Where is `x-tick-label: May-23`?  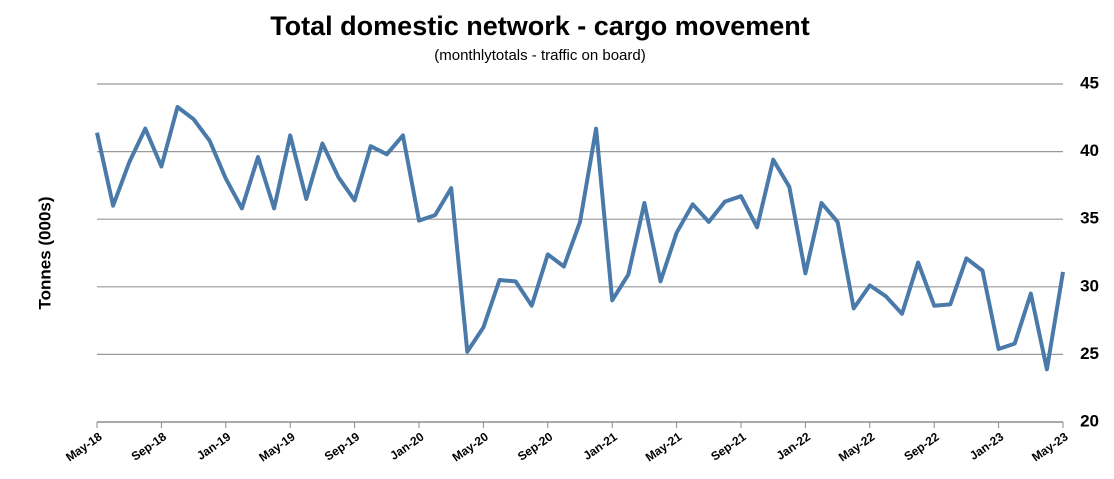
x-tick-label: May-23 is located at coordinates (1050, 446).